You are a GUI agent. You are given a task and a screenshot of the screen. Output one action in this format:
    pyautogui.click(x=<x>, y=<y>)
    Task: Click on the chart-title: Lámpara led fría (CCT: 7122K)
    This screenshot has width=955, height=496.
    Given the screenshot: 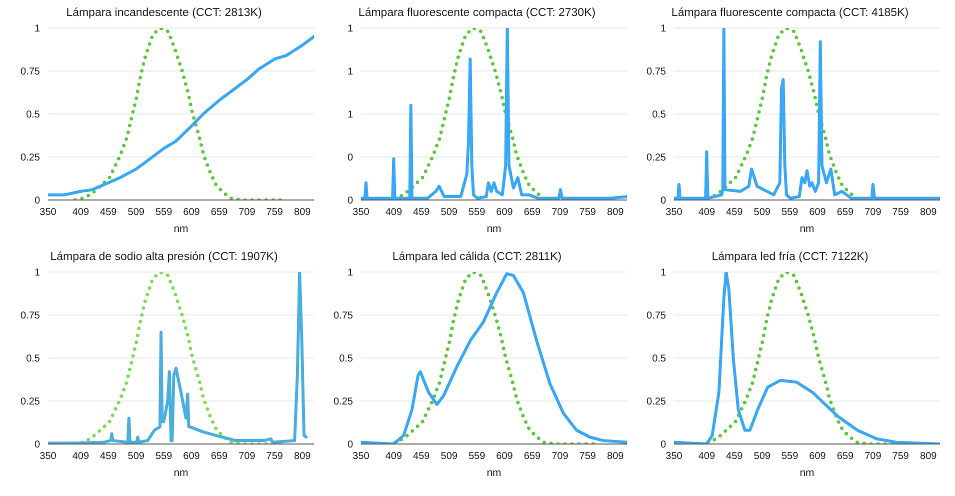 What is the action you would take?
    pyautogui.click(x=790, y=257)
    